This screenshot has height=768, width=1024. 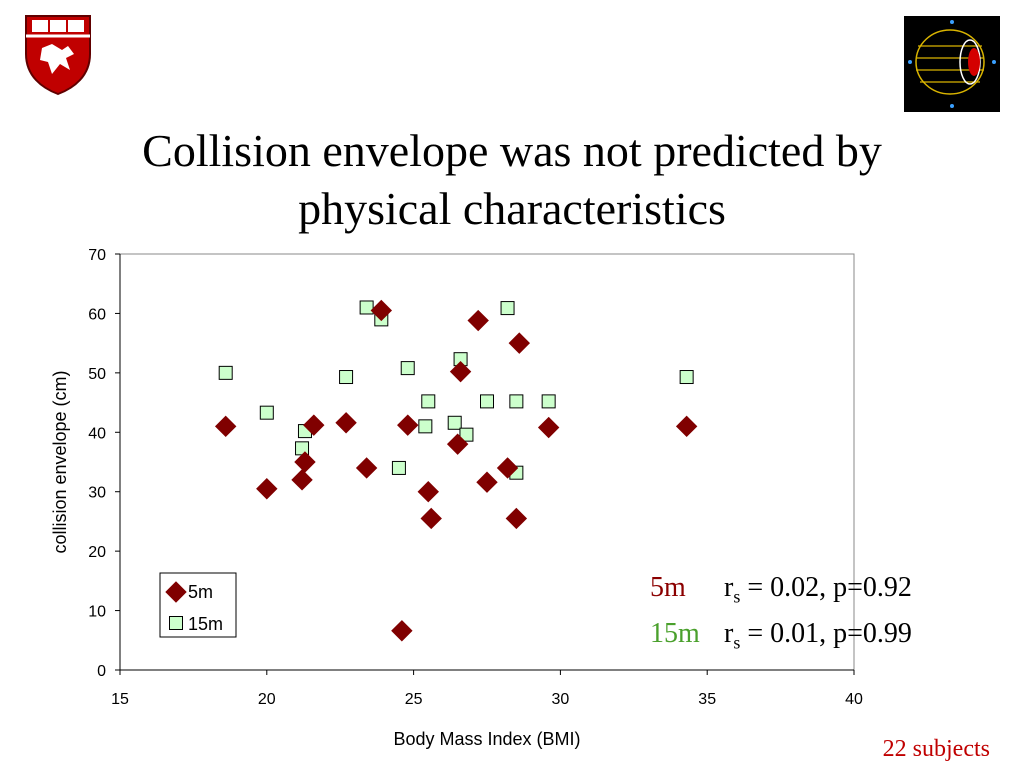 I want to click on y-tick-label: 30, so click(x=97, y=493).